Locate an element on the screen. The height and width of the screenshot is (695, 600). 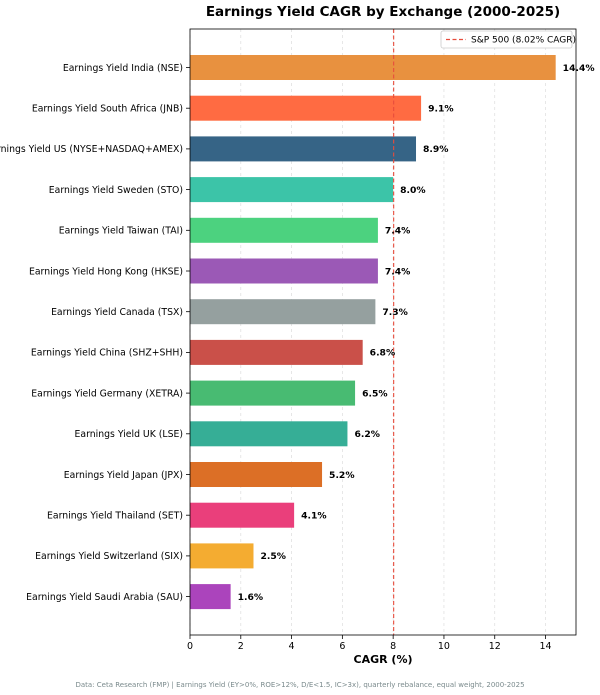
data-label: 2.5% is located at coordinates (272, 556).